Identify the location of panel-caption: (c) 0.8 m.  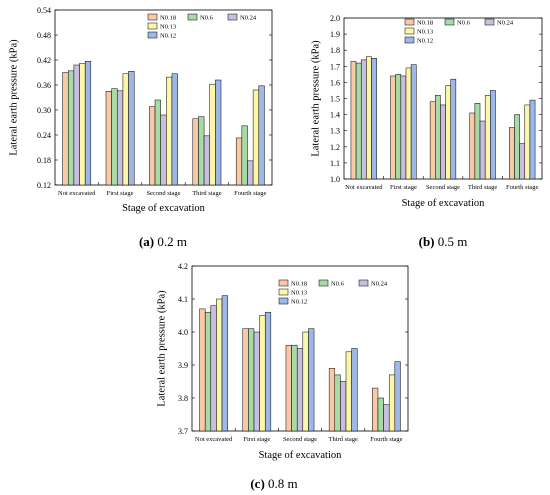
(273, 483).